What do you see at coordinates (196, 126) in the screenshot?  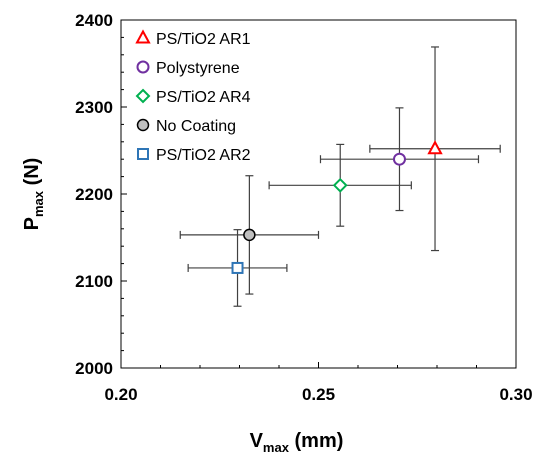 I see `legend-label: No Coating` at bounding box center [196, 126].